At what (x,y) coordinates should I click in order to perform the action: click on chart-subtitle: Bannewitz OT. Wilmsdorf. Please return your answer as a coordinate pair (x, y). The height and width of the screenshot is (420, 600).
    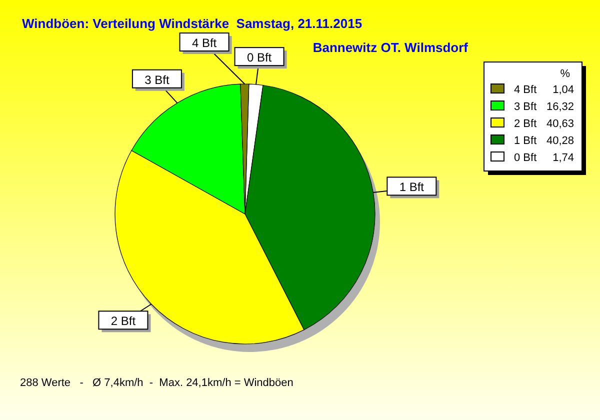
    Looking at the image, I should click on (390, 47).